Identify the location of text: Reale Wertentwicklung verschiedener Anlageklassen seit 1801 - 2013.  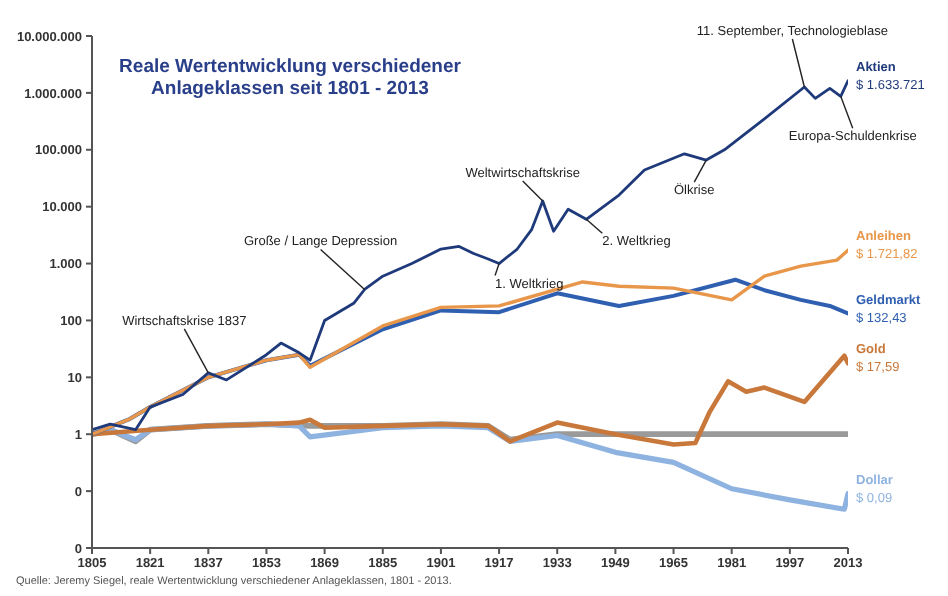
(290, 78).